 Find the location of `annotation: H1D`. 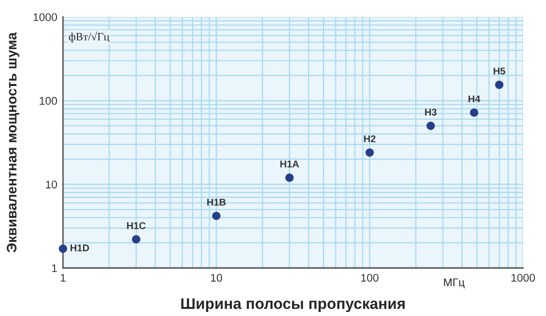

annotation: H1D is located at coordinates (79, 248).